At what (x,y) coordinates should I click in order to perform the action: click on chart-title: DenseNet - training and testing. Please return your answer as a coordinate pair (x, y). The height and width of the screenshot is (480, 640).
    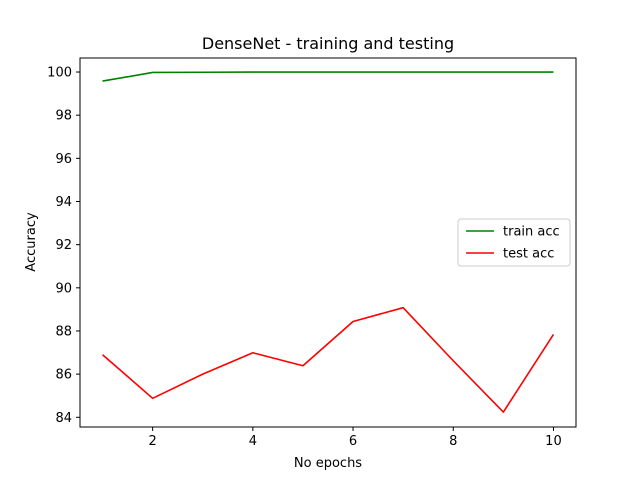
    Looking at the image, I should click on (328, 43).